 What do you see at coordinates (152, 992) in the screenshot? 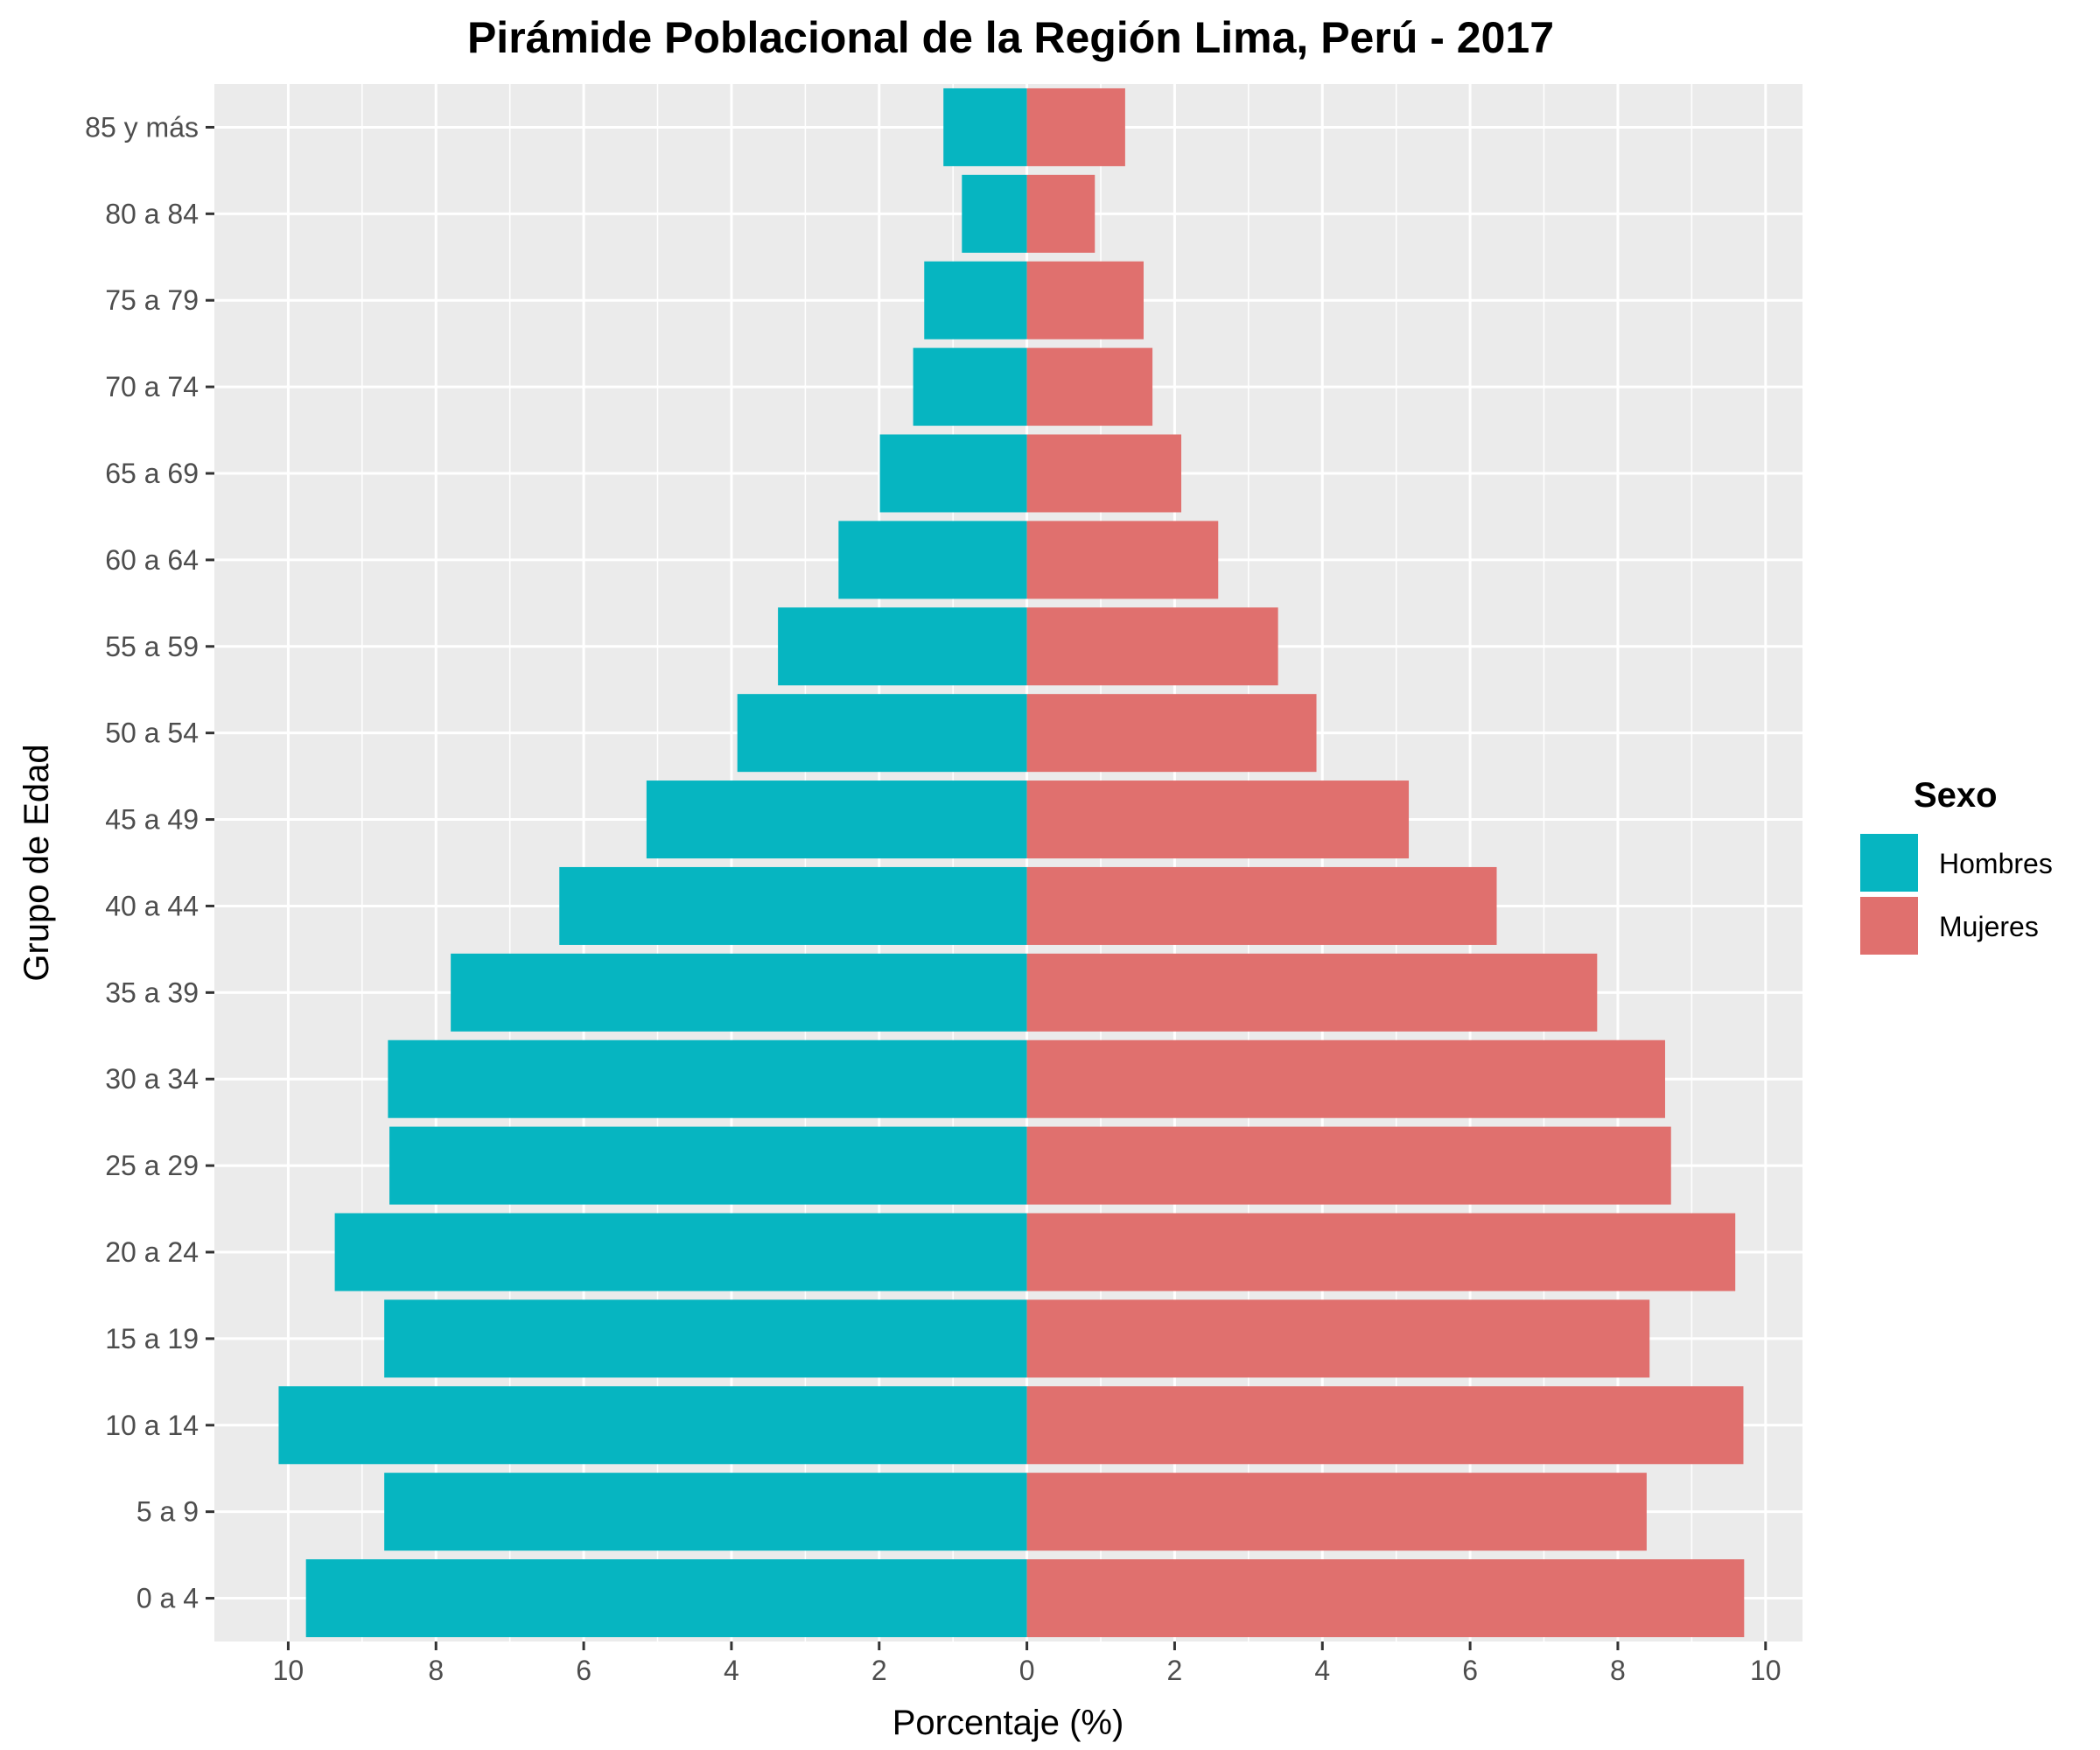
I see `y-tick-label: 35 a 39` at bounding box center [152, 992].